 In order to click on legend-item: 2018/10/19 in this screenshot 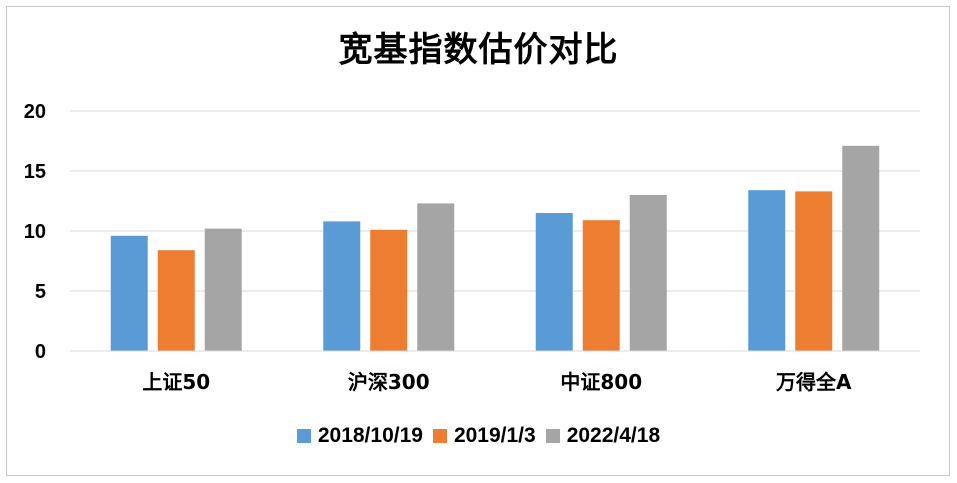, I will do `click(359, 436)`.